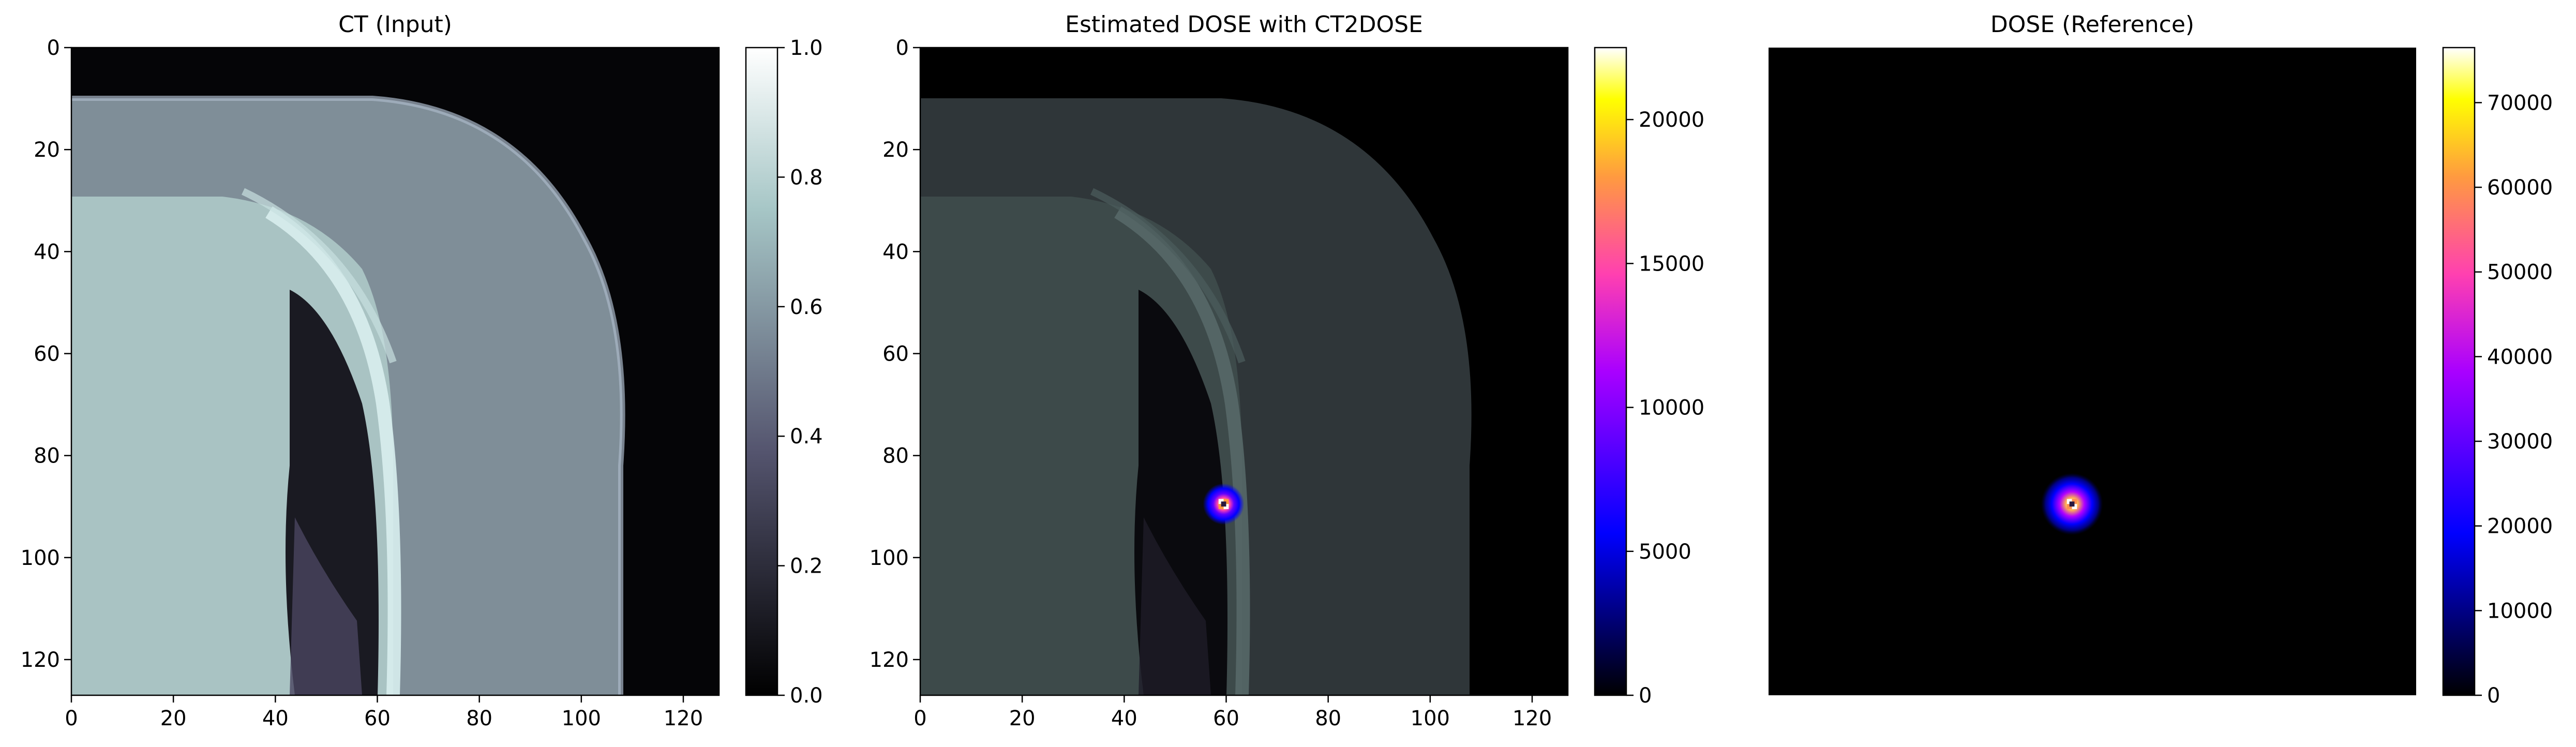 This screenshot has height=747, width=2576. Describe the element at coordinates (2520, 273) in the screenshot. I see `colorbar-tick-label: 50000` at that location.